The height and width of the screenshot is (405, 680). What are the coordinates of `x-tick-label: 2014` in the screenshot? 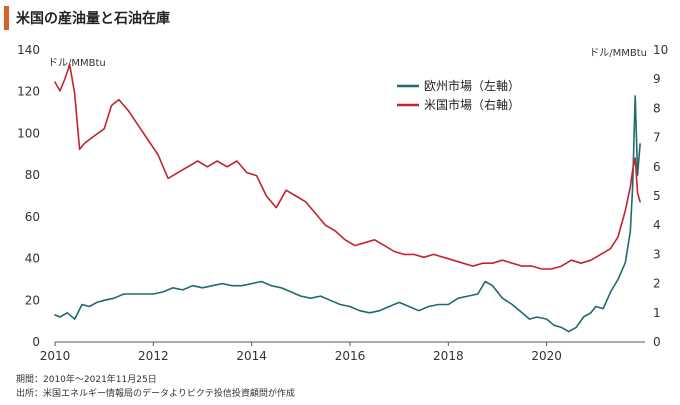 It's located at (251, 356).